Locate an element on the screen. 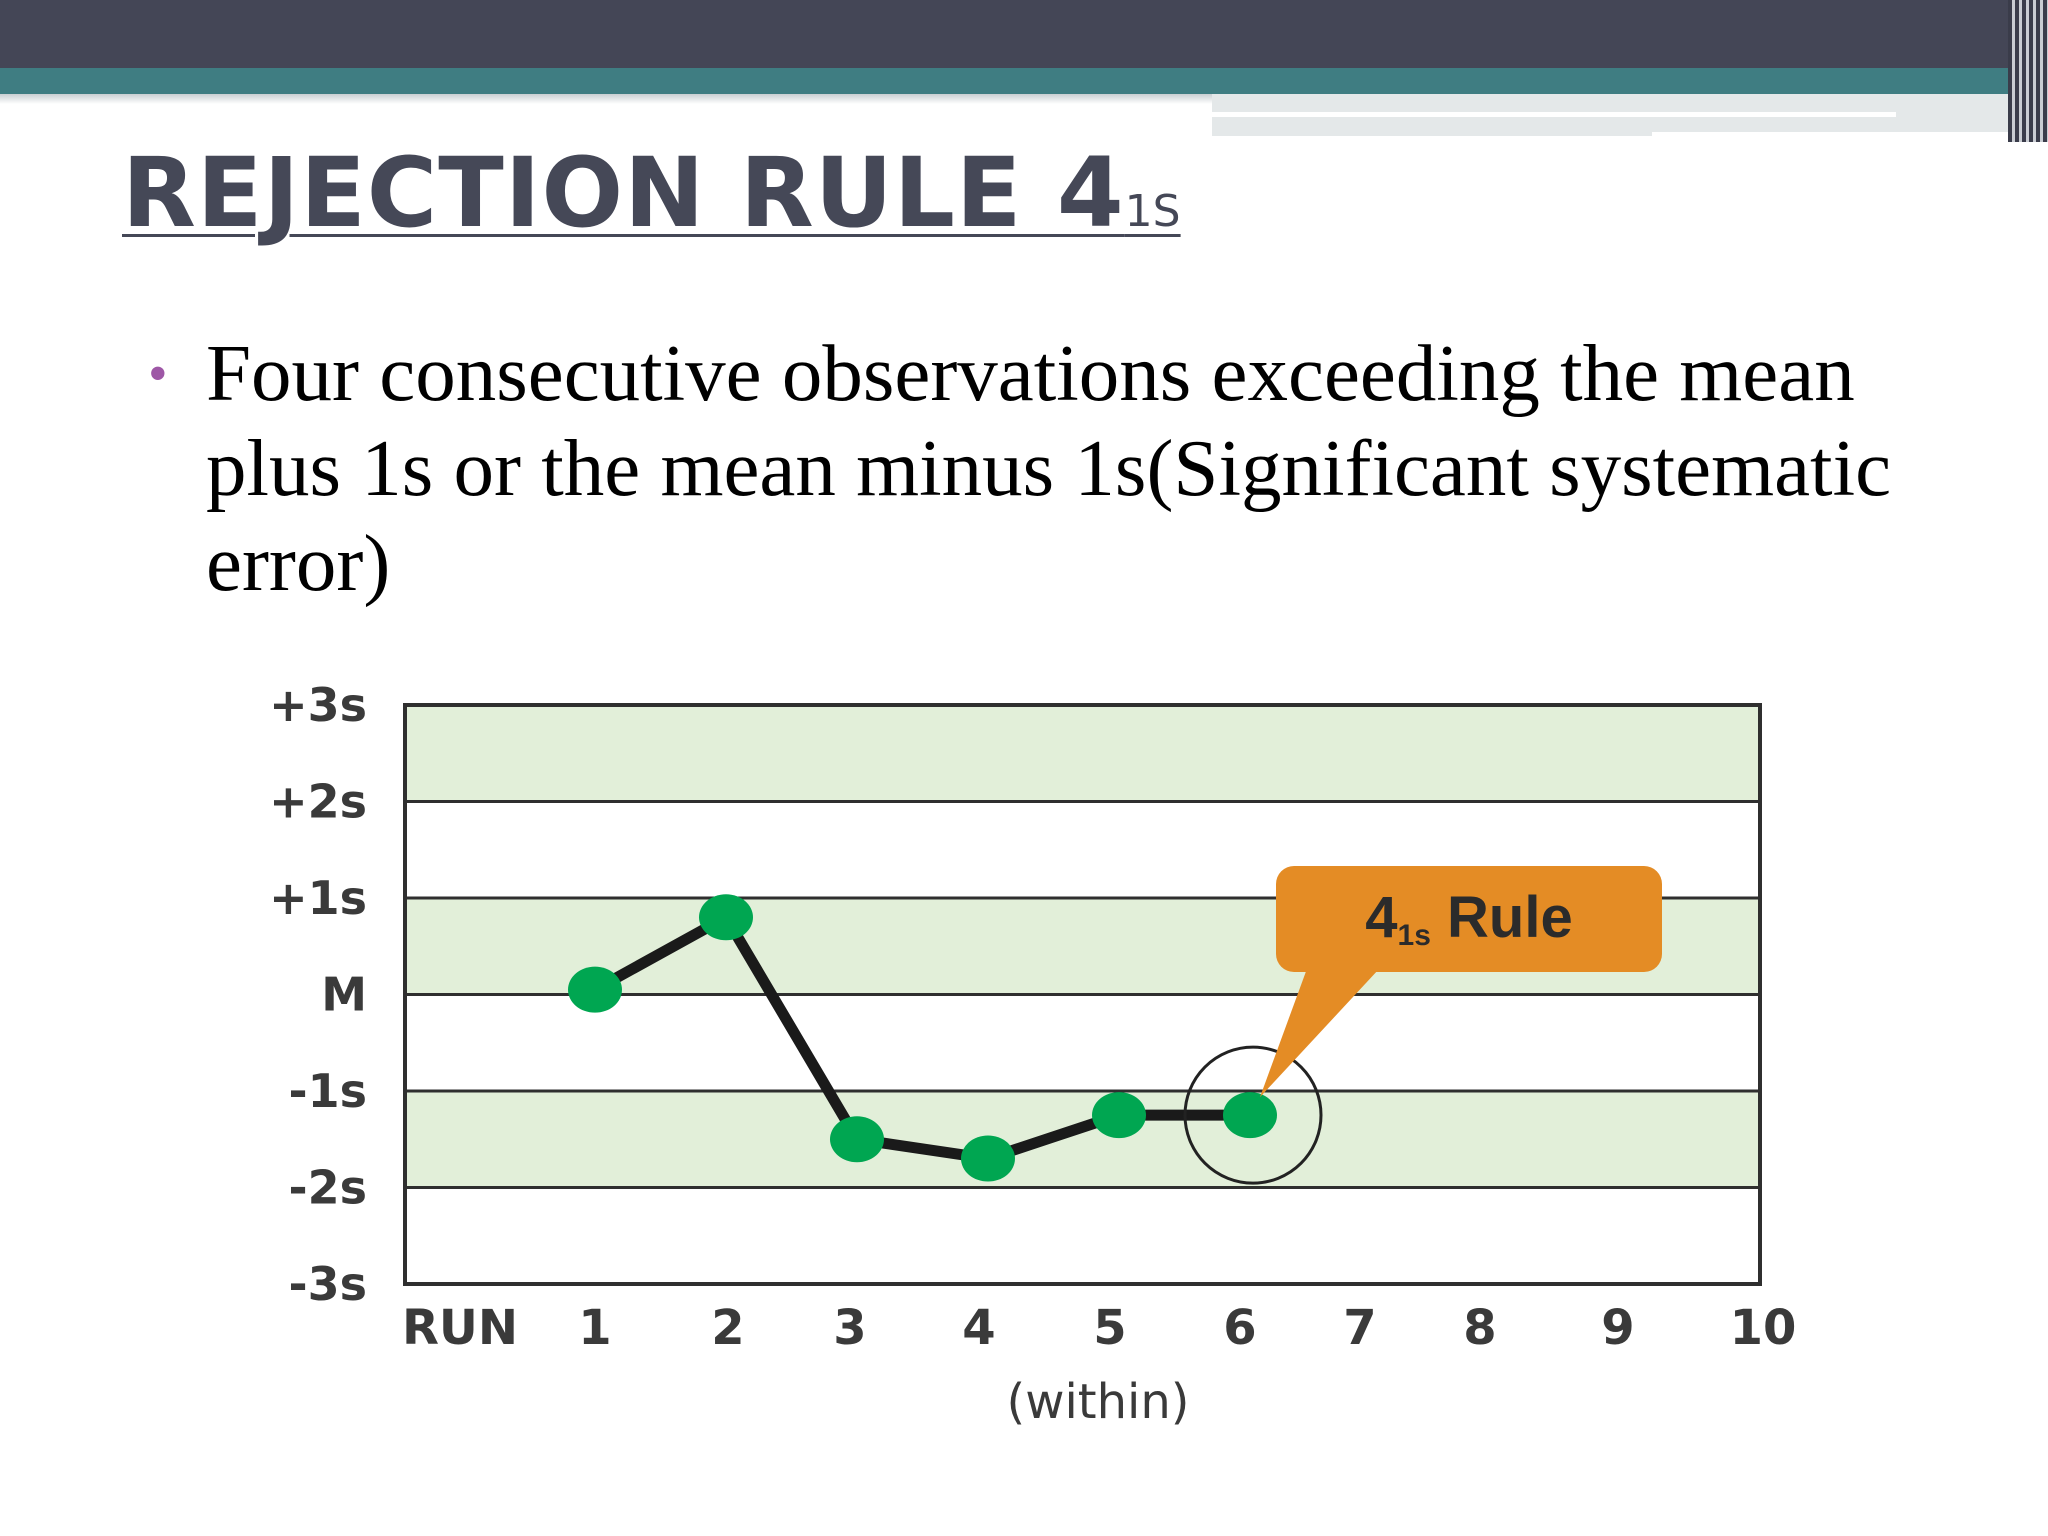  x-tick-label: 2 is located at coordinates (727, 1328).